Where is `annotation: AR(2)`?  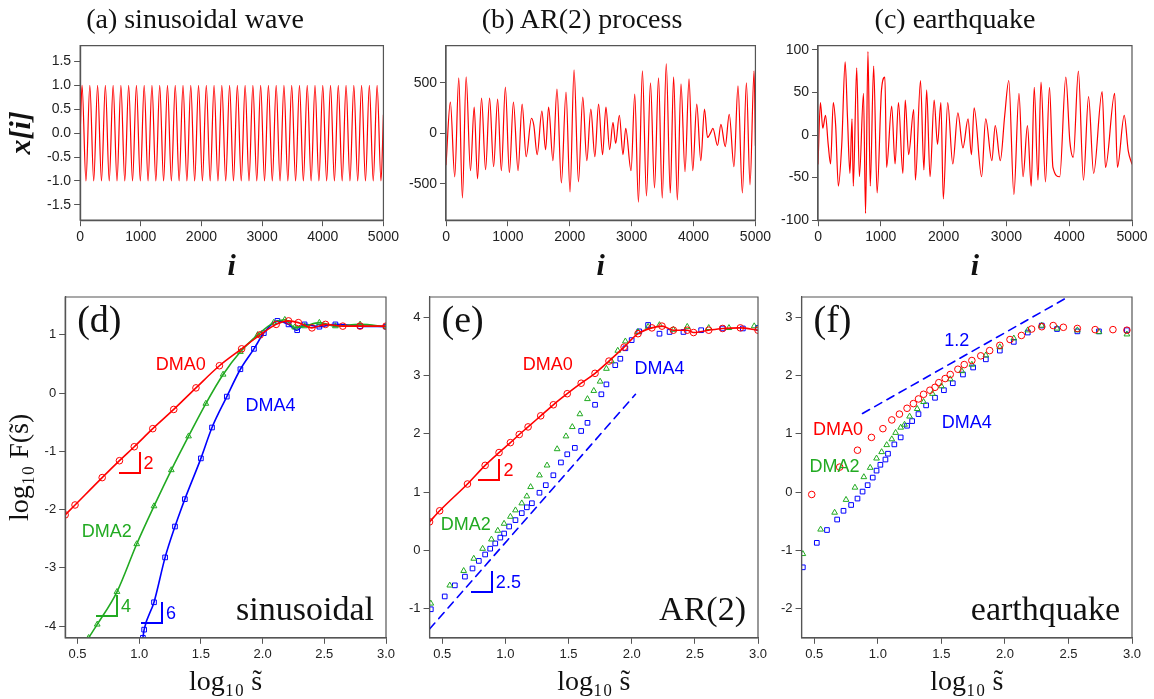
annotation: AR(2) is located at coordinates (702, 608).